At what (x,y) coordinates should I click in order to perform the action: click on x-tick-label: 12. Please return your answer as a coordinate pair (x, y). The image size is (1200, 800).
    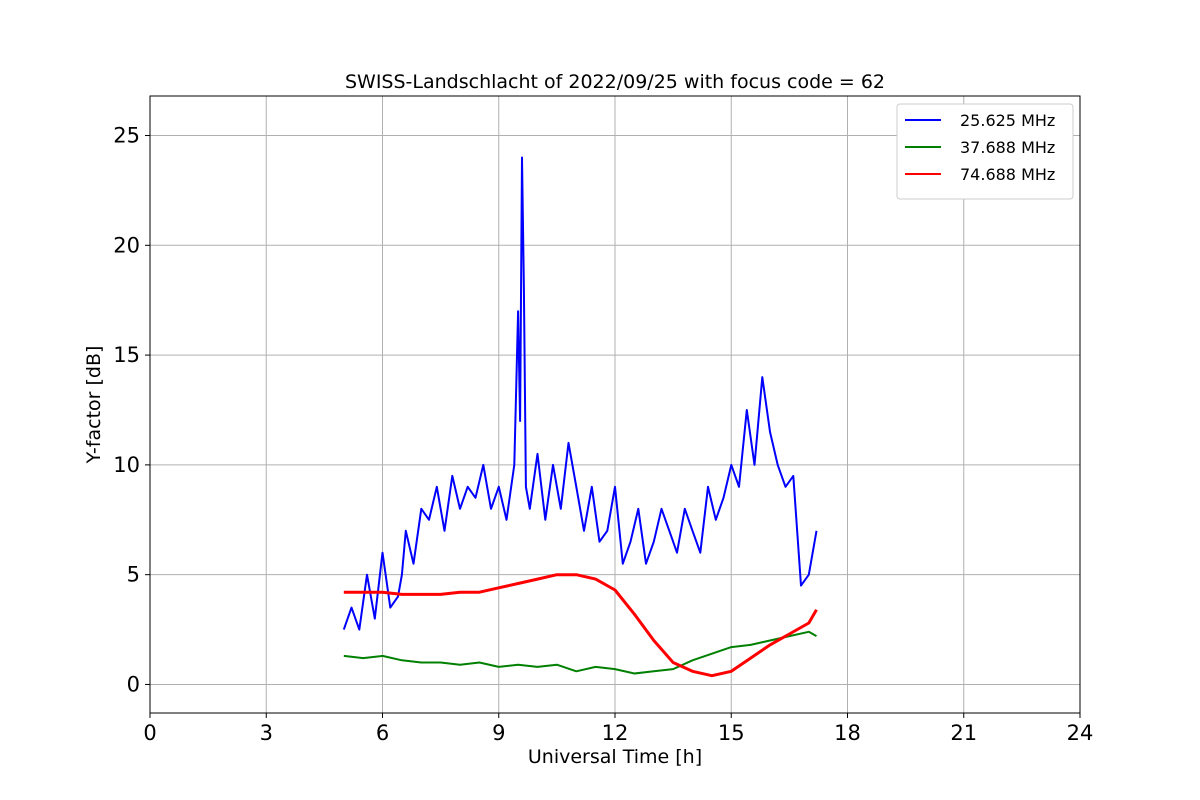
    Looking at the image, I should click on (615, 733).